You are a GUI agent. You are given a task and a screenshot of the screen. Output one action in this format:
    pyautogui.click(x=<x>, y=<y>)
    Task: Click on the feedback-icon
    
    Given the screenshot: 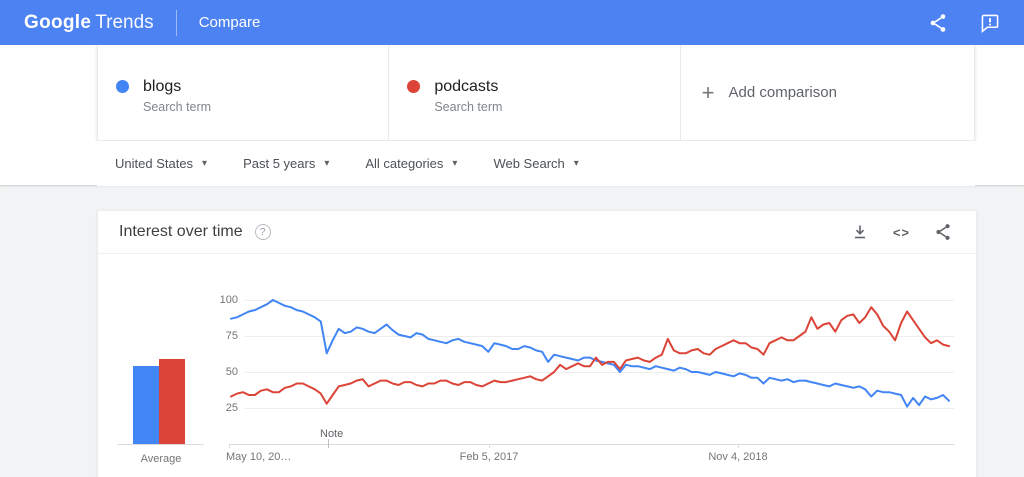 What is the action you would take?
    pyautogui.click(x=990, y=23)
    